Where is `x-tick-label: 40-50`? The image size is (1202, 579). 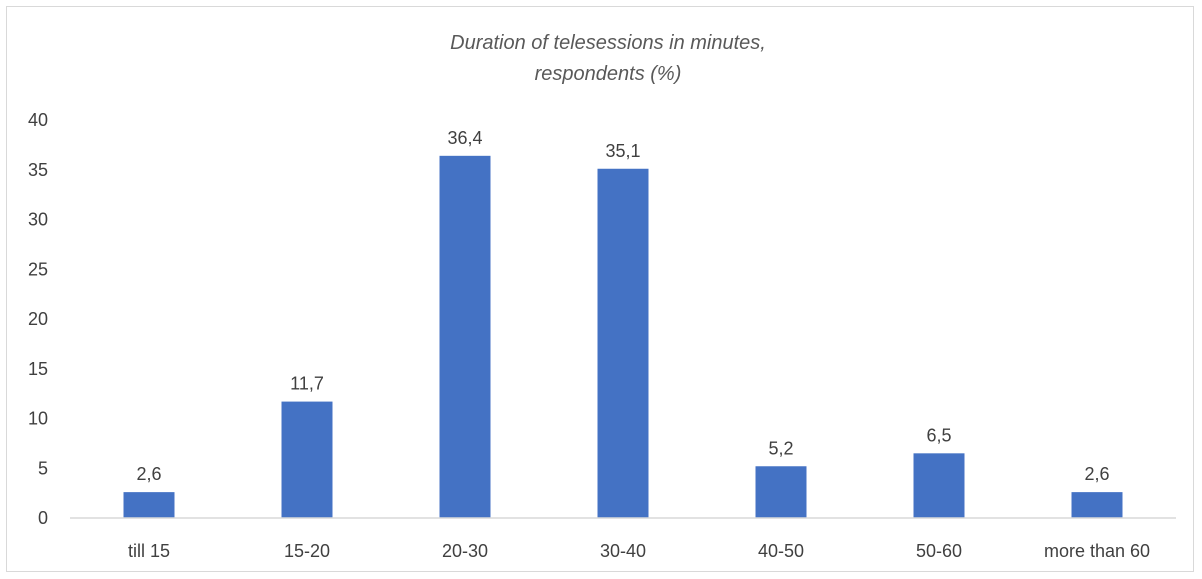
x-tick-label: 40-50 is located at coordinates (781, 551).